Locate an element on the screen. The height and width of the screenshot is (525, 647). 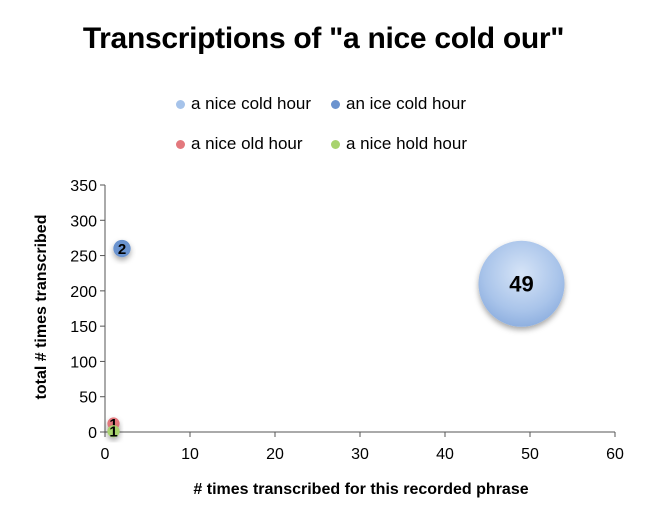
x-tick-label: 60 is located at coordinates (615, 454).